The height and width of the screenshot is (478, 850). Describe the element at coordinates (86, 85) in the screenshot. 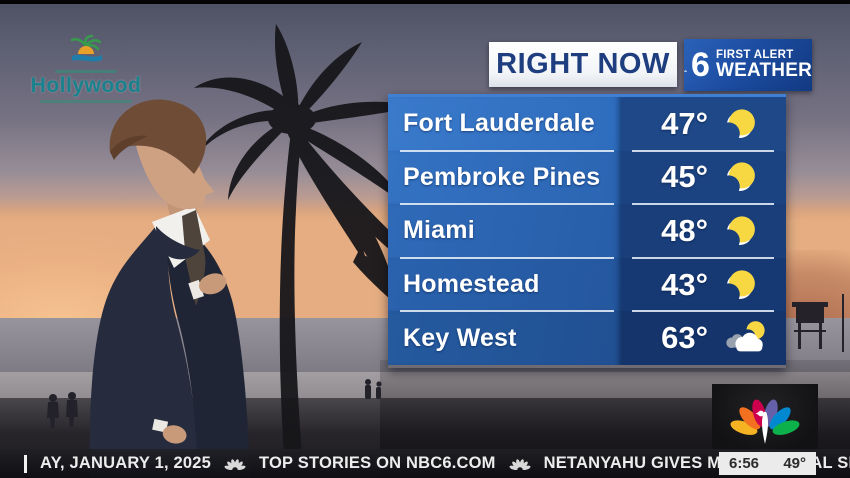

I see `location-name: Hollywood` at that location.